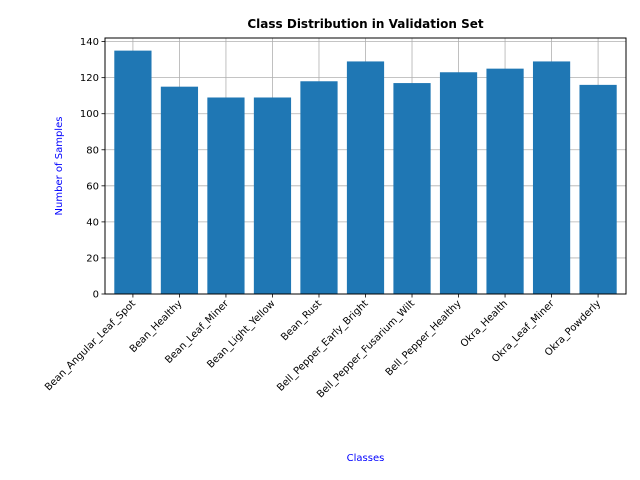  What do you see at coordinates (133, 172) in the screenshot?
I see `bar-bean-angular-leaf-spot` at bounding box center [133, 172].